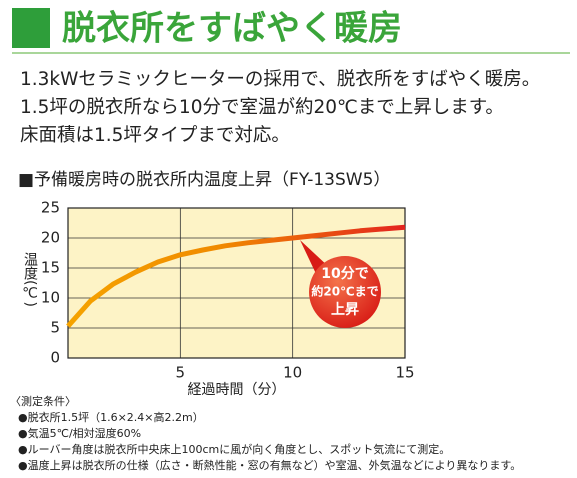 The height and width of the screenshot is (478, 577). What do you see at coordinates (181, 373) in the screenshot?
I see `x-tick-label: 5` at bounding box center [181, 373].